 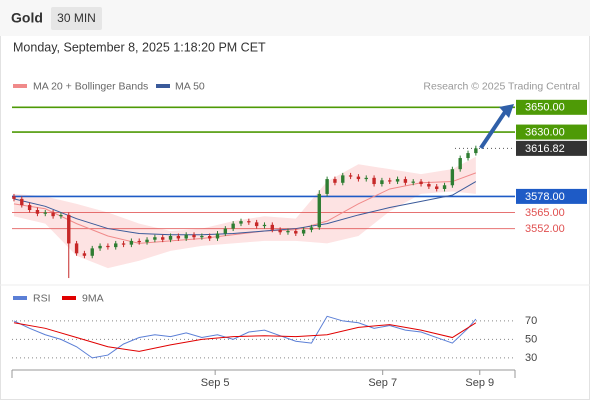 I want to click on level-label: 3578.00, so click(x=545, y=197).